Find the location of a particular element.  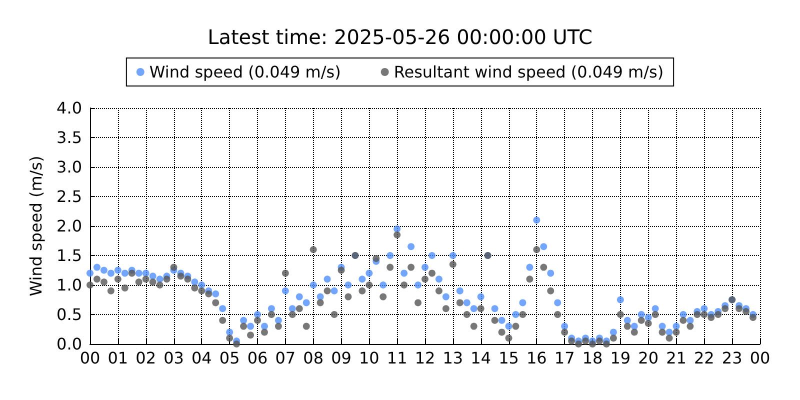

y-tick-label: 0.5 is located at coordinates (69, 314).